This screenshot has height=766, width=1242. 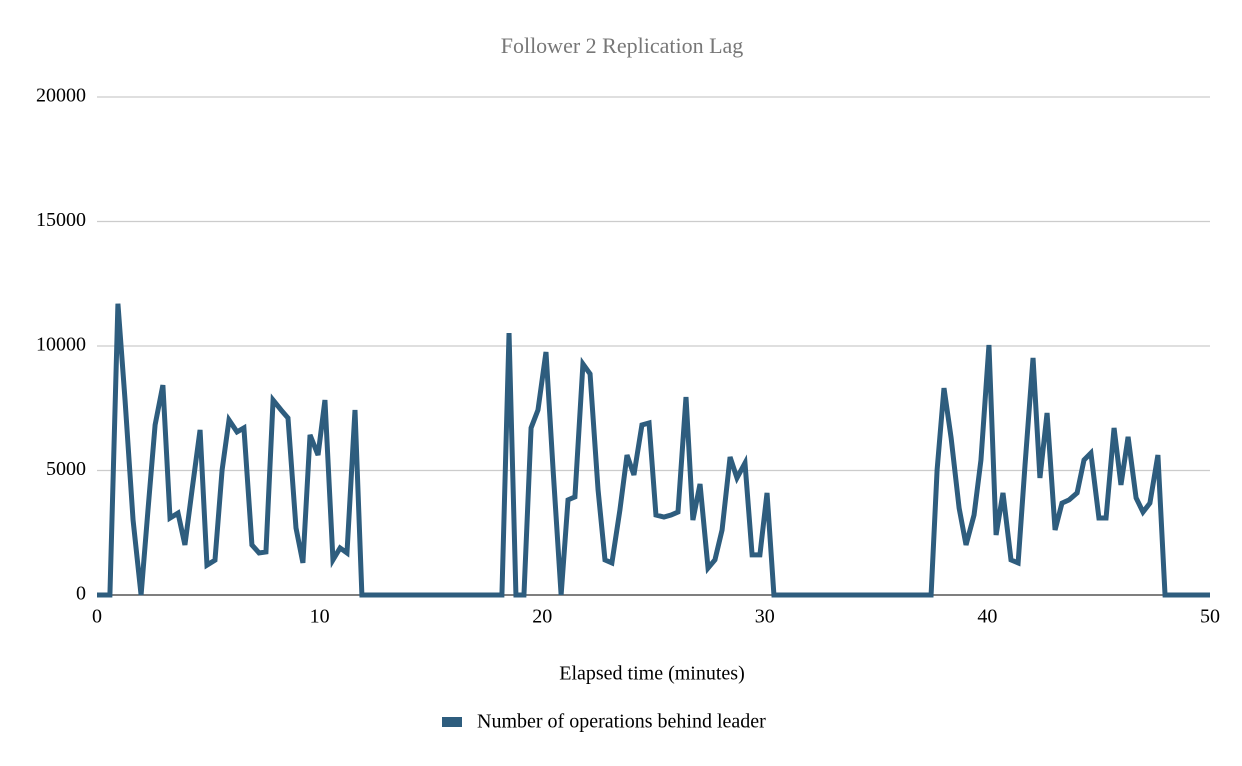 What do you see at coordinates (987, 617) in the screenshot?
I see `x-tick-label: 40` at bounding box center [987, 617].